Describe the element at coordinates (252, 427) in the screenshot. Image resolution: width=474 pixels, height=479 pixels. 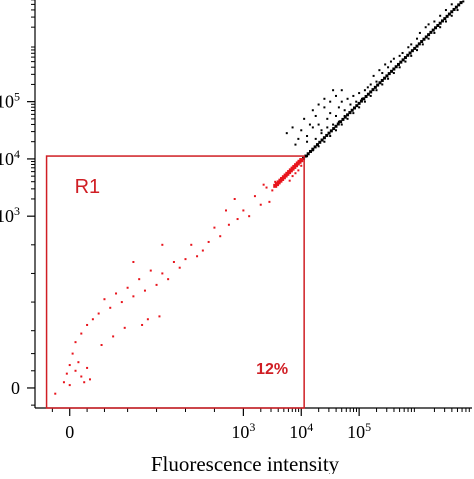
I see `x-tick-exponent: 3` at that location.